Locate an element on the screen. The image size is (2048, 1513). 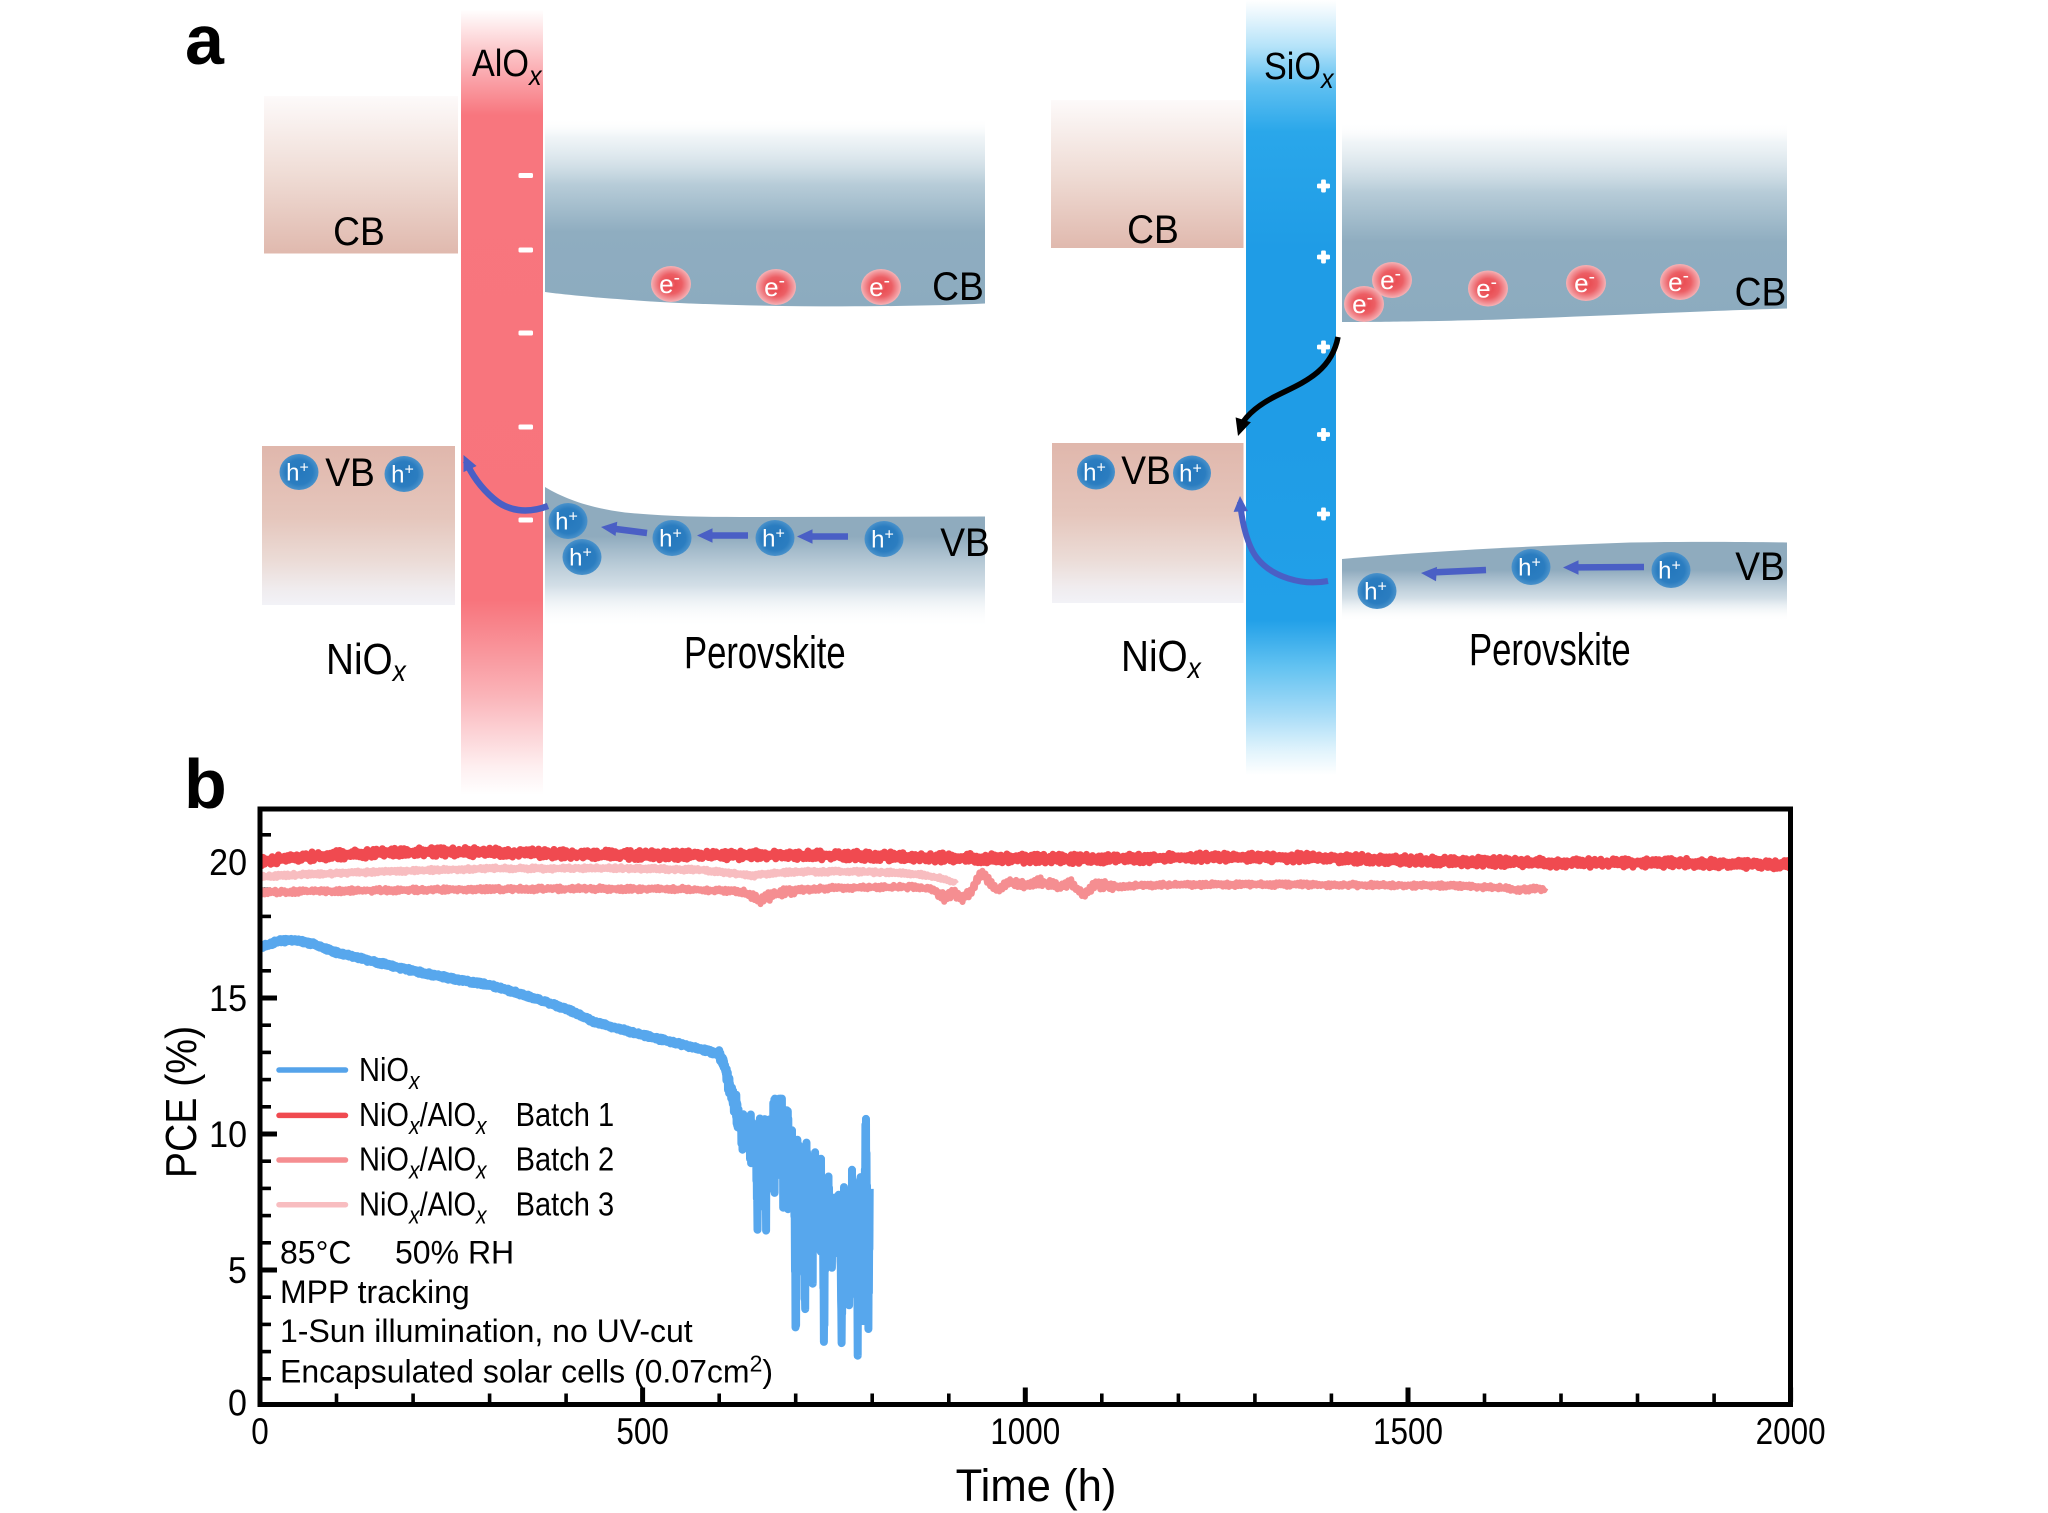
svg-text: a is located at coordinates (205, 40).